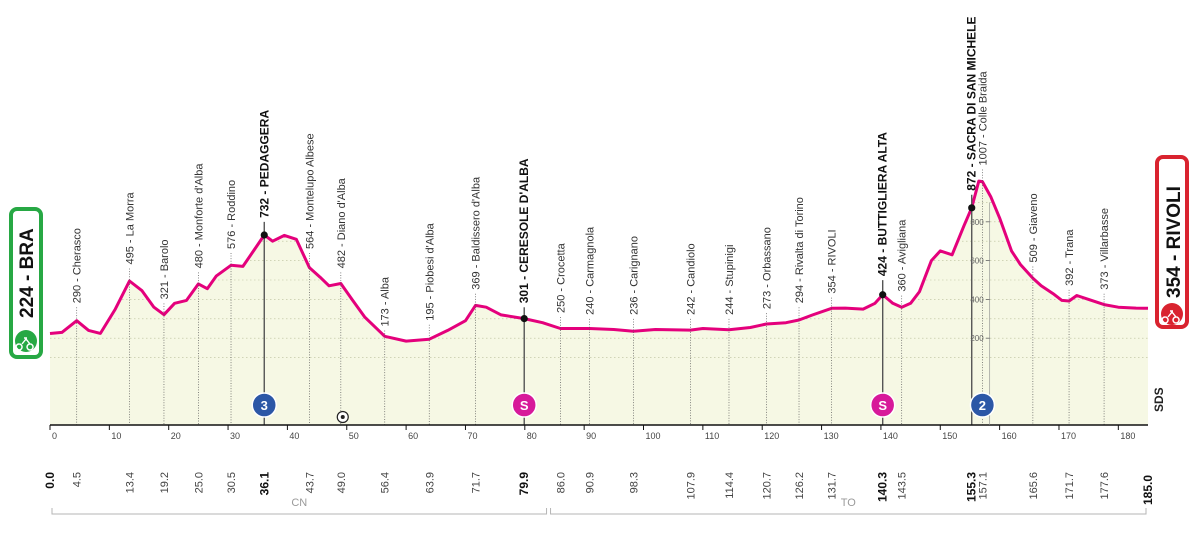  Describe the element at coordinates (800, 486) in the screenshot. I see `waypoint-km: 126.2` at that location.